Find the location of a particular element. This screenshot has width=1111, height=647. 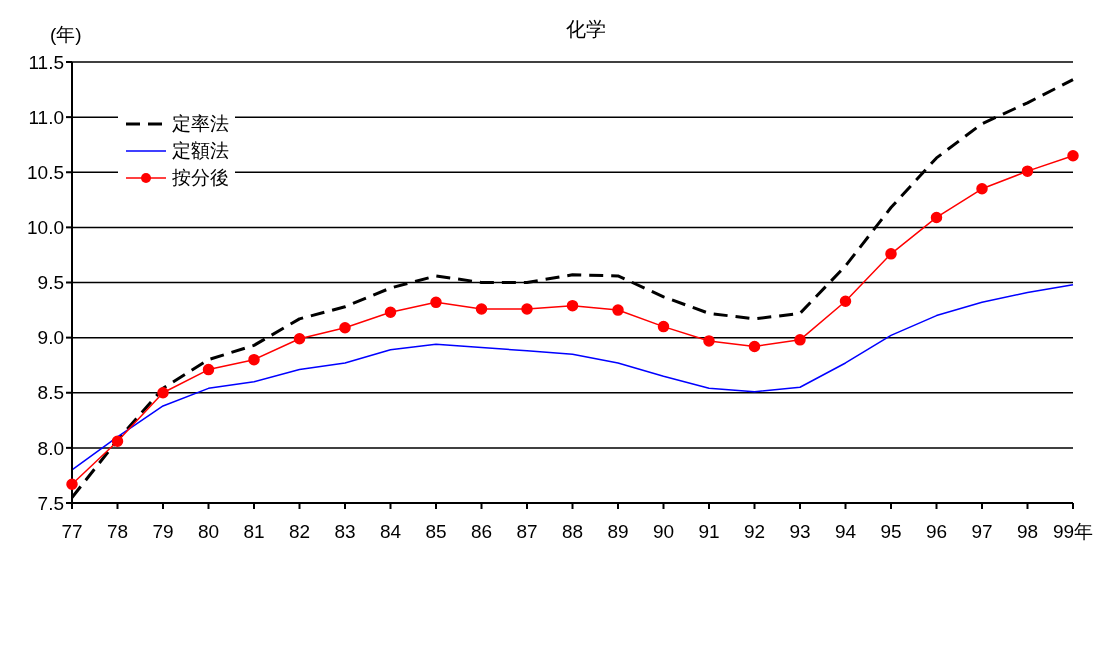

y-tick-label: 10.5 is located at coordinates (45, 172).